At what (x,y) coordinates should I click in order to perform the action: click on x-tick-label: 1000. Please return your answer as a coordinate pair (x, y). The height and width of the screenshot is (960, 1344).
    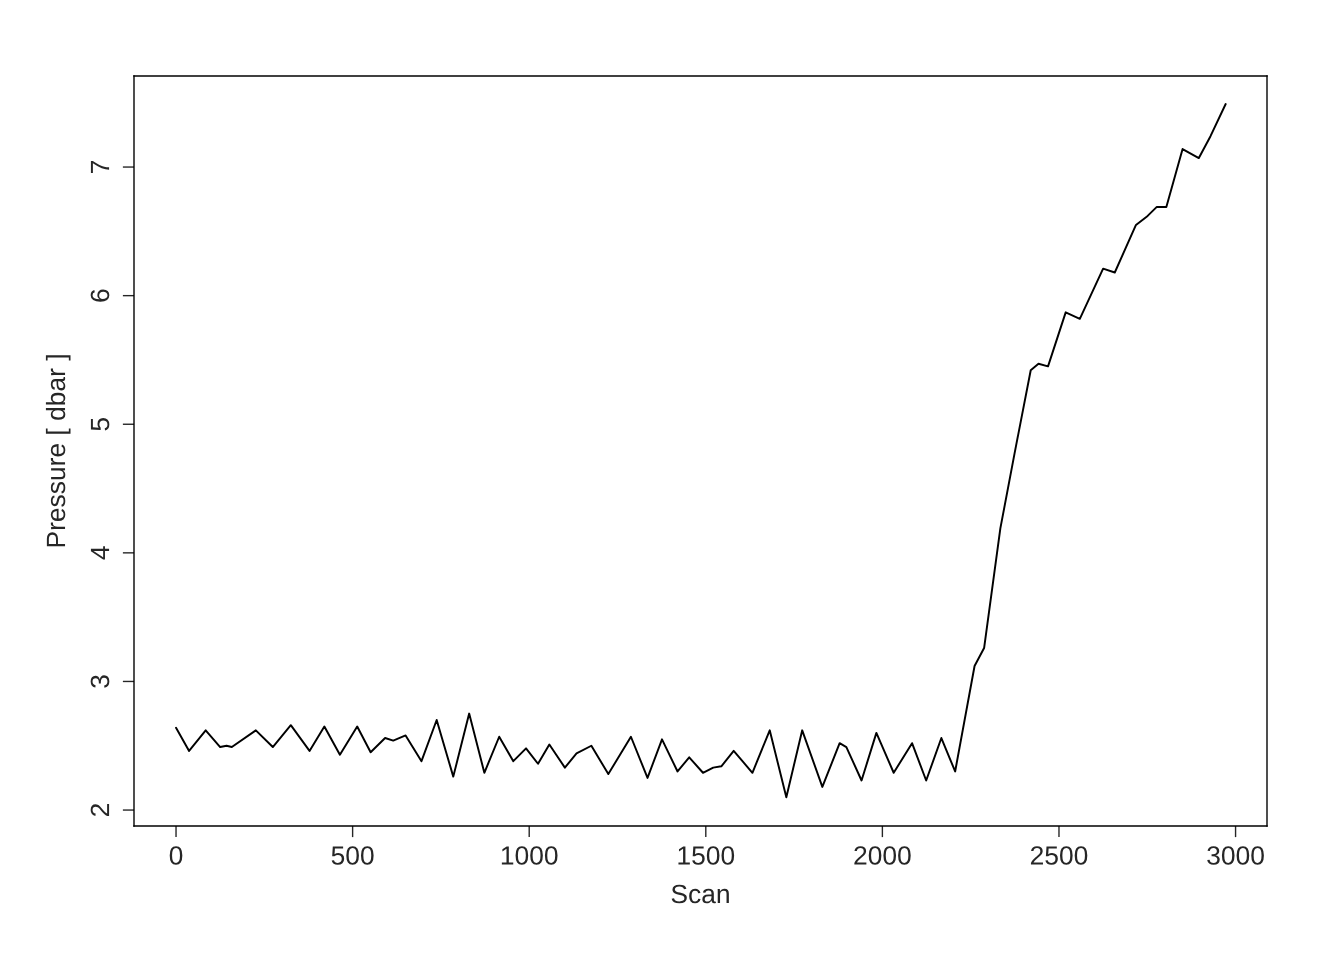
    Looking at the image, I should click on (529, 855).